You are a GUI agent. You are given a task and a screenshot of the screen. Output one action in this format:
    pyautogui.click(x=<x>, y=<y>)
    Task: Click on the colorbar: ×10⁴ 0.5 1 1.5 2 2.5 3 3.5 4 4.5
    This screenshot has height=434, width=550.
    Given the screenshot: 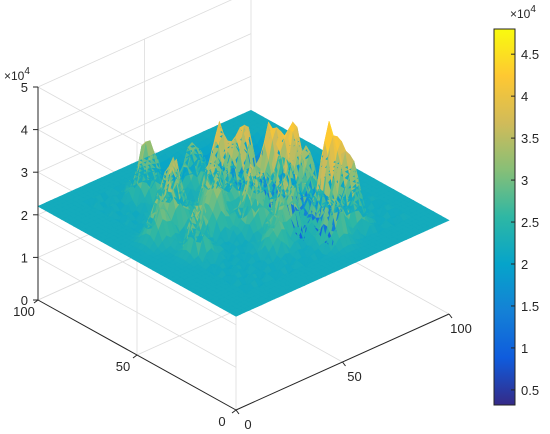 What is the action you would take?
    pyautogui.click(x=516, y=205)
    